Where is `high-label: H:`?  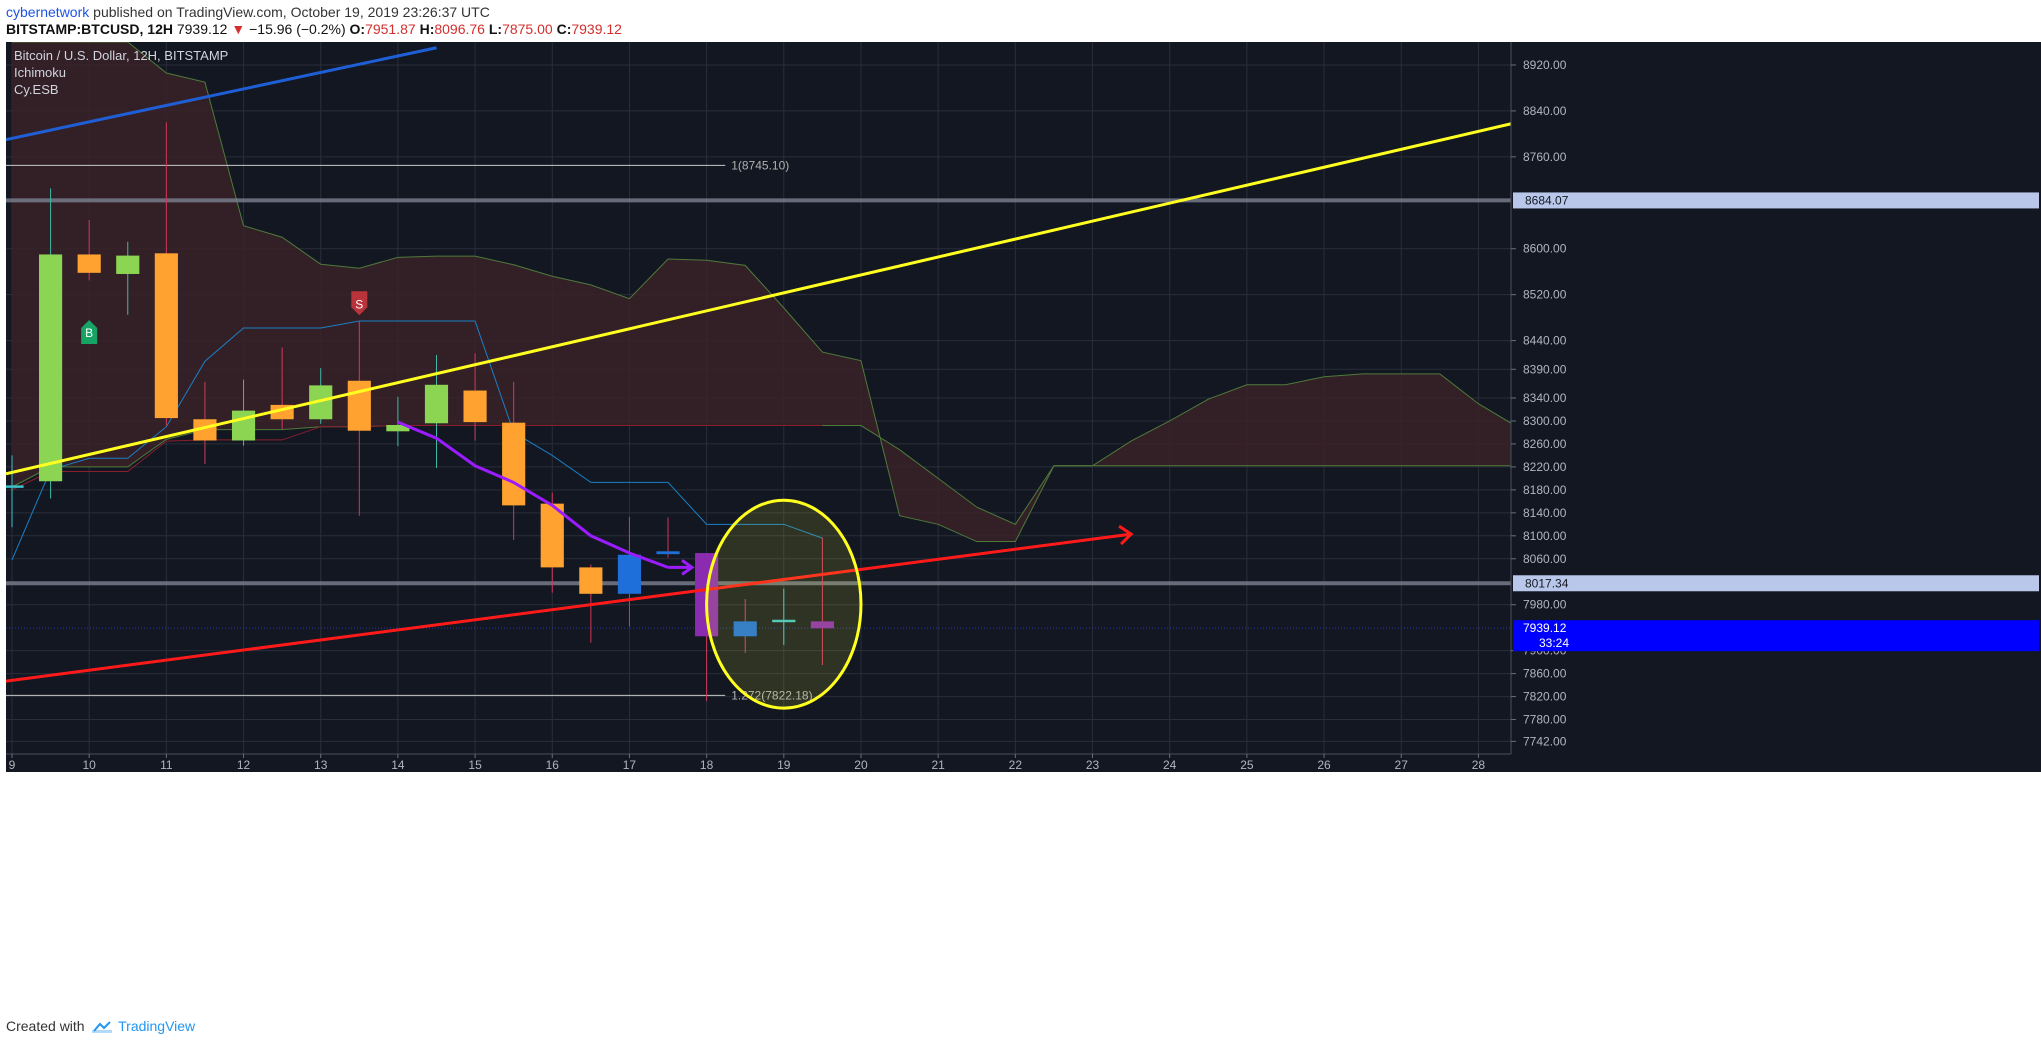 high-label: H: is located at coordinates (427, 29).